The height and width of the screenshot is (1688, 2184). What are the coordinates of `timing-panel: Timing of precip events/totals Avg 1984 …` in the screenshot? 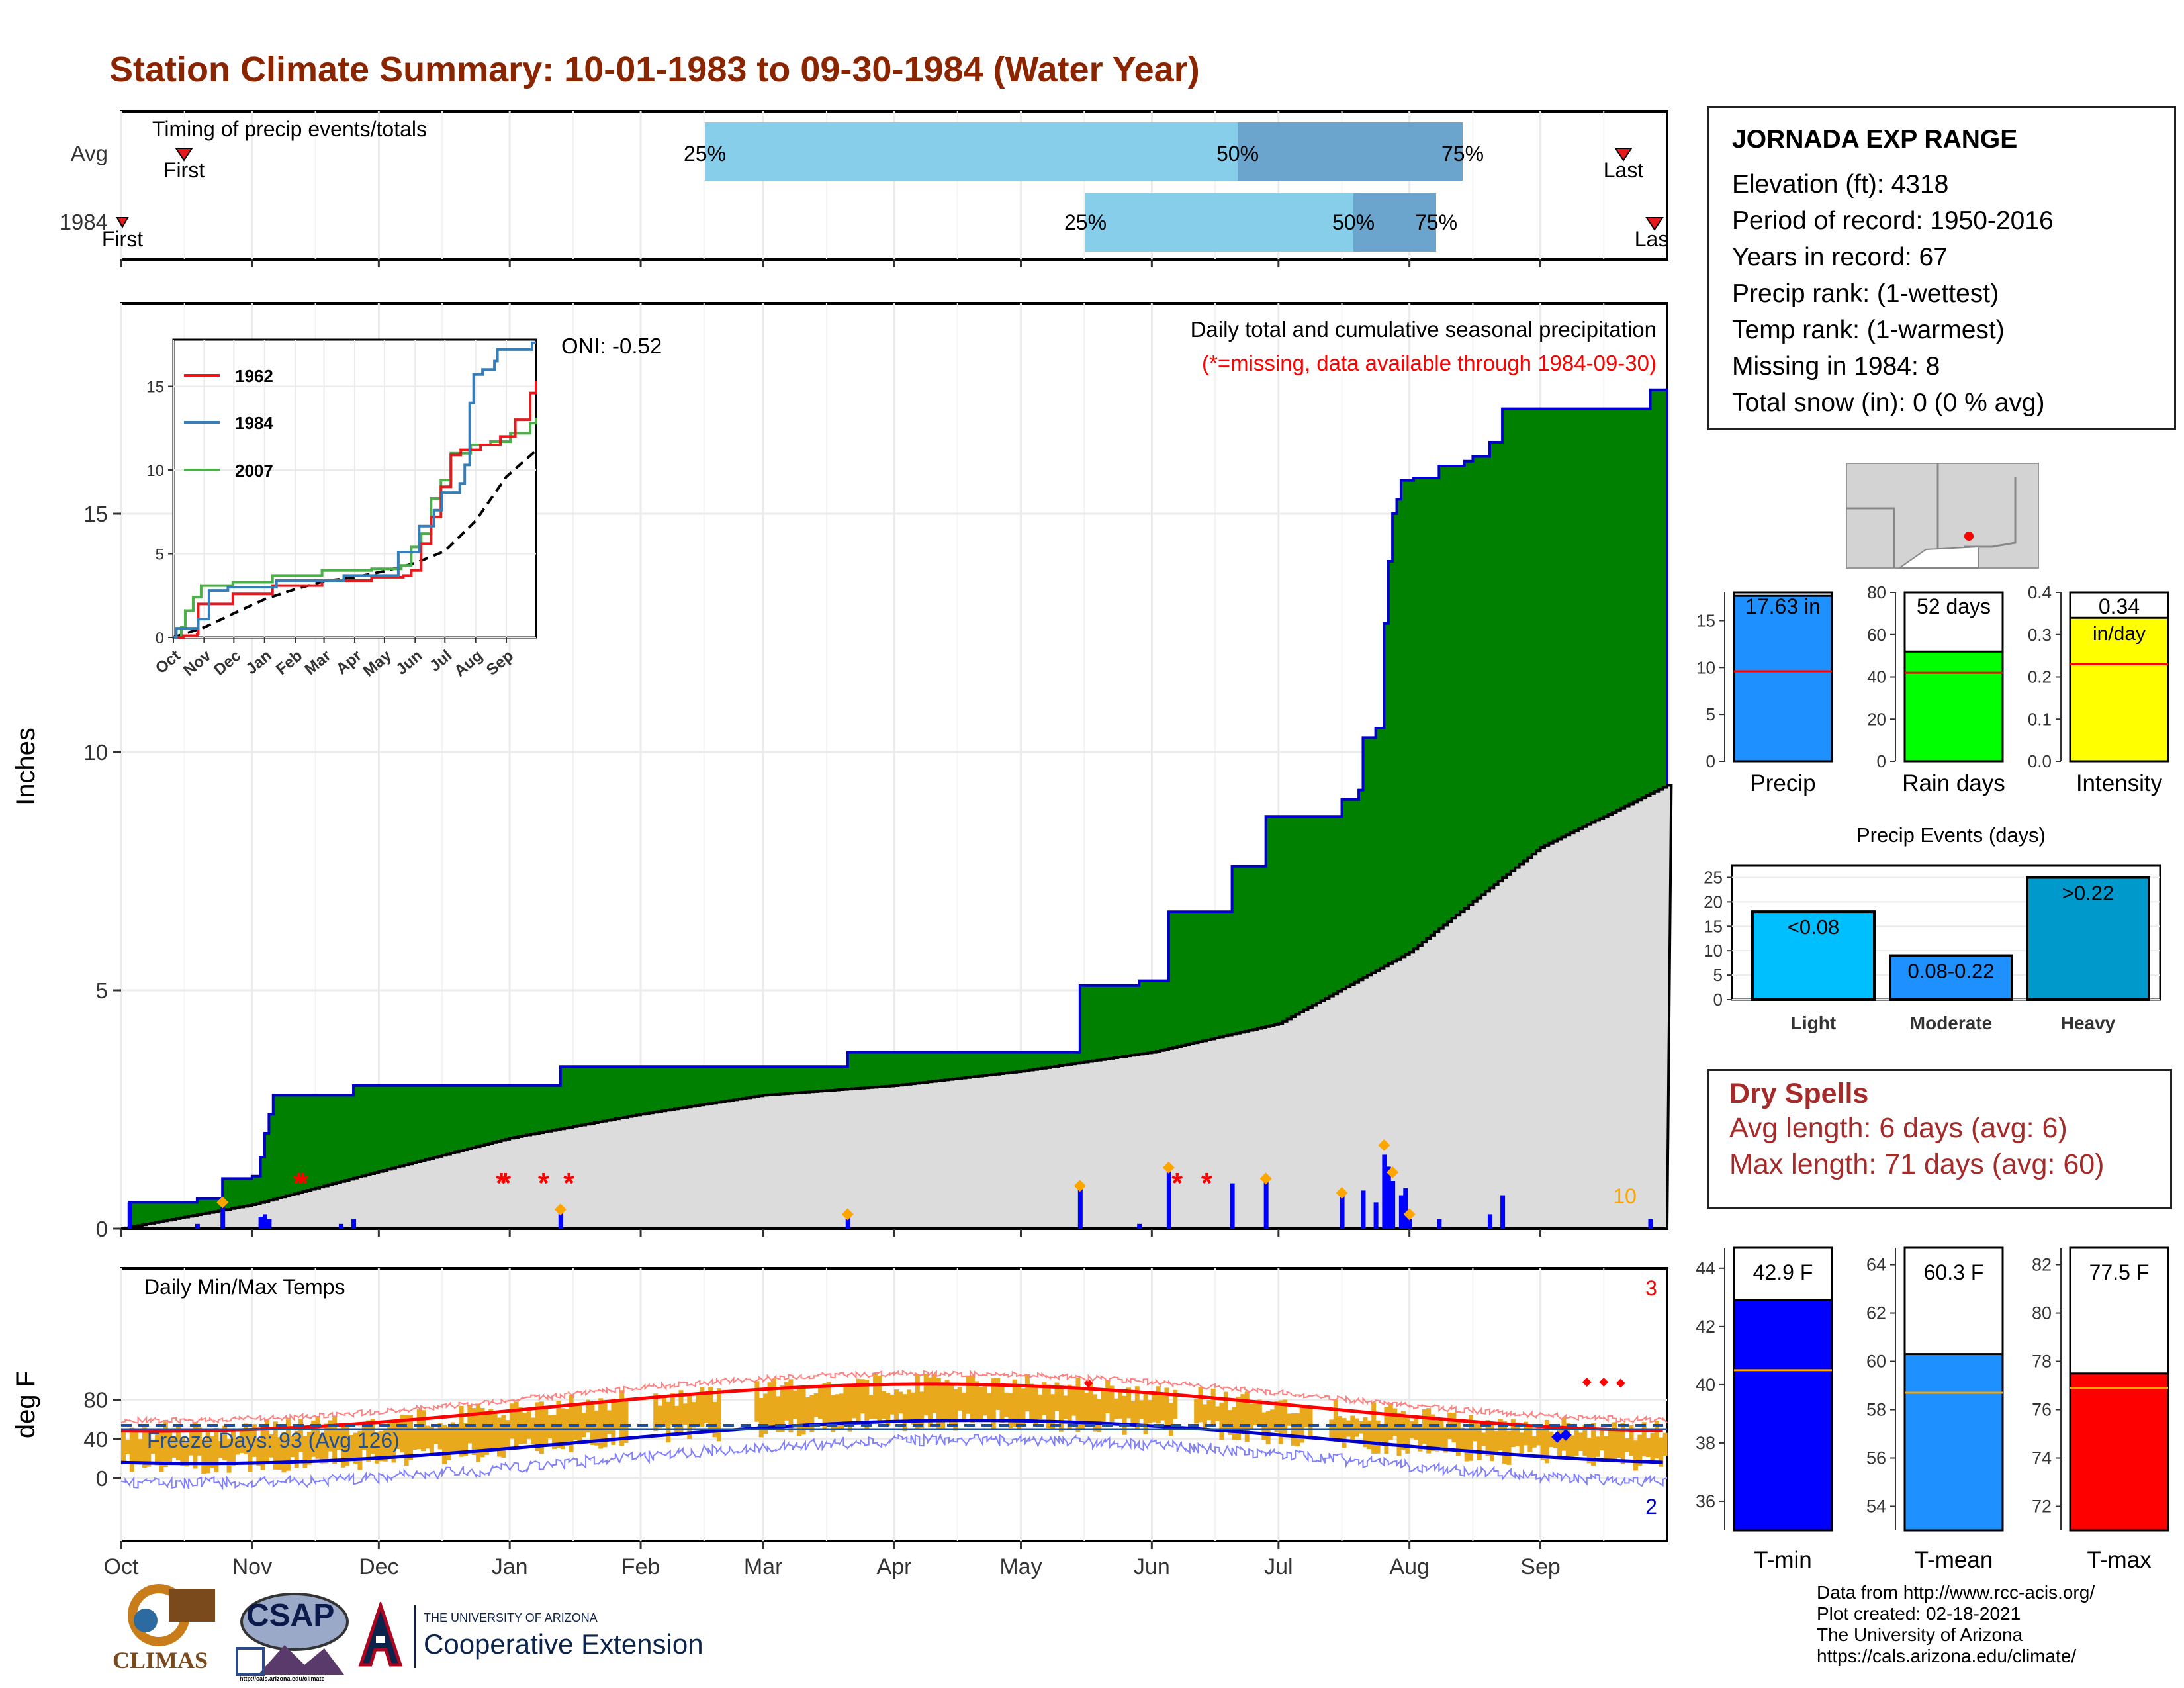 It's located at (867, 188).